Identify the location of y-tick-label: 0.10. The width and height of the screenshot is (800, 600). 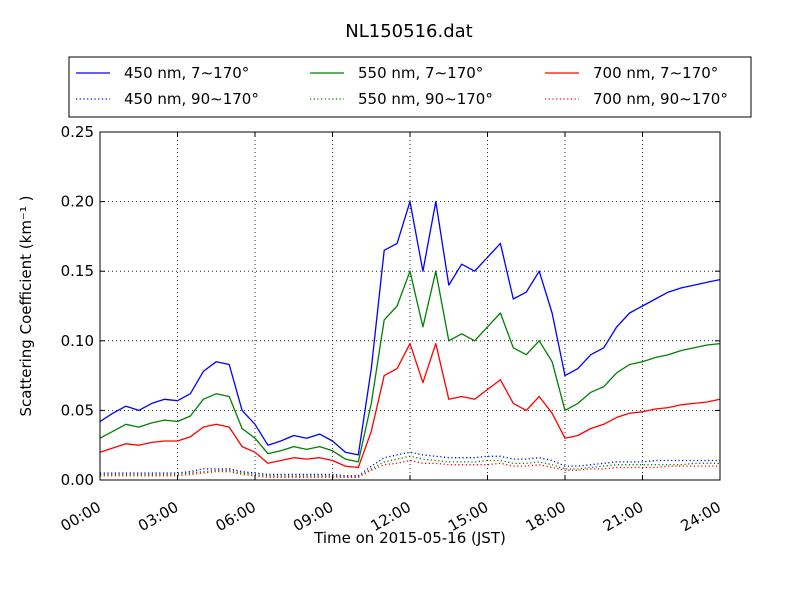
(77, 341).